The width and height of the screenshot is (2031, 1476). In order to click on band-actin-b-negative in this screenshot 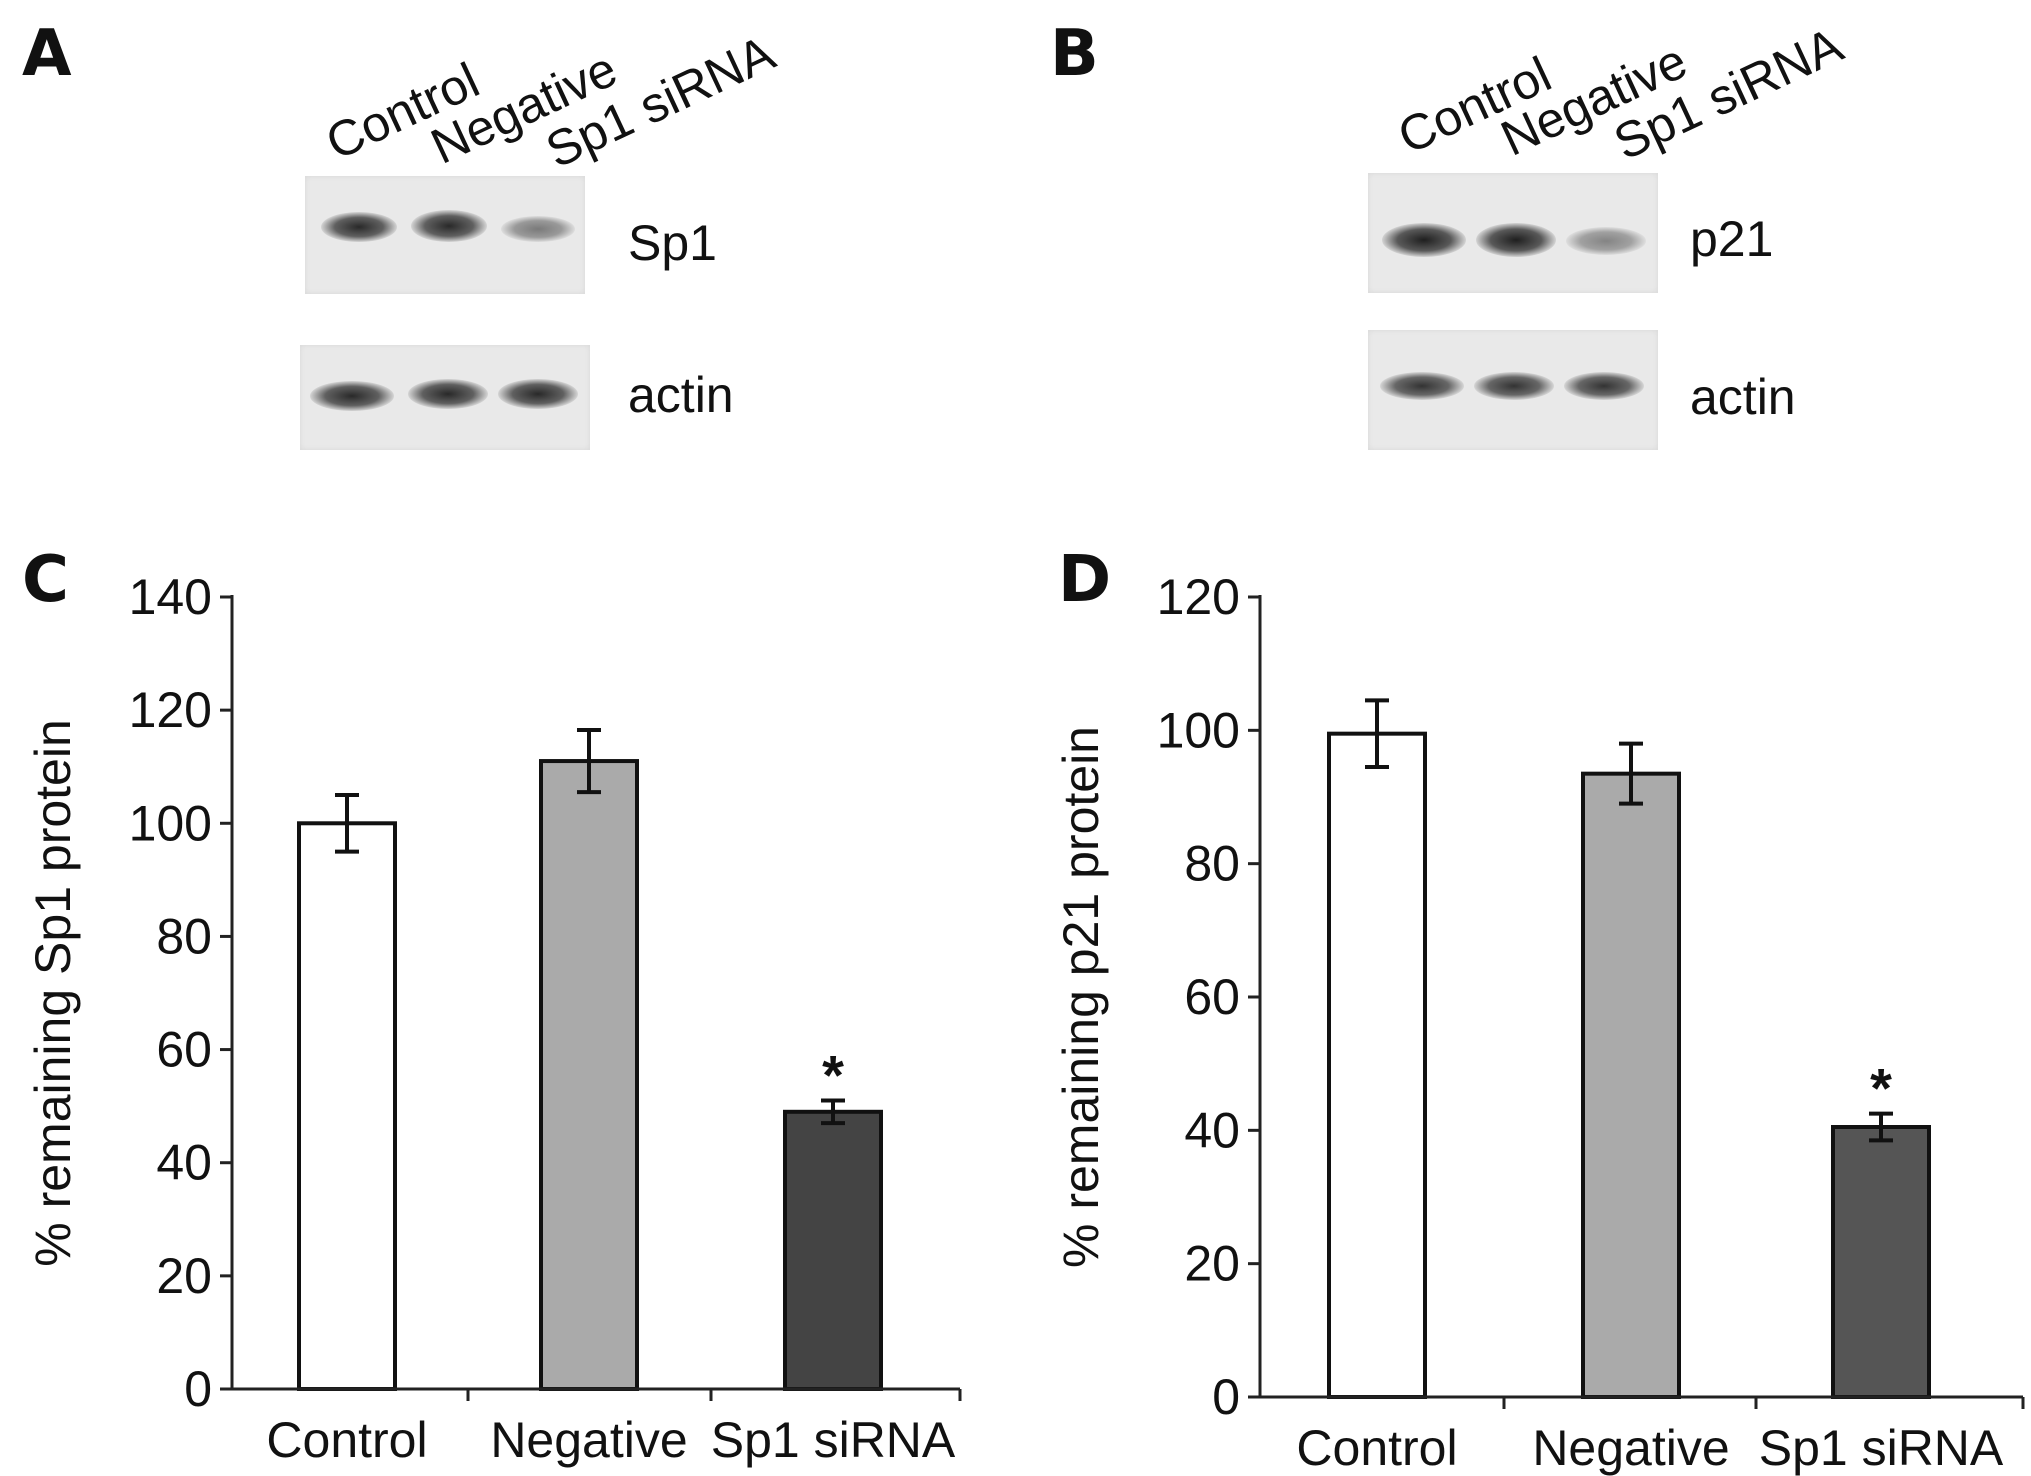, I will do `click(1514, 386)`.